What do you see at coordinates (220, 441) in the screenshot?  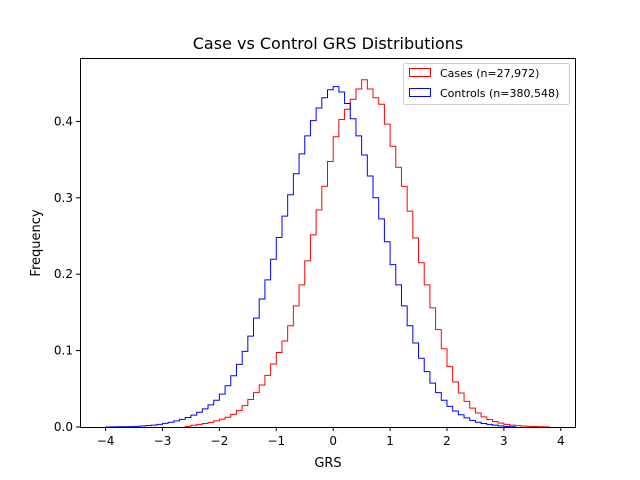 I see `x-tick-label: −2` at bounding box center [220, 441].